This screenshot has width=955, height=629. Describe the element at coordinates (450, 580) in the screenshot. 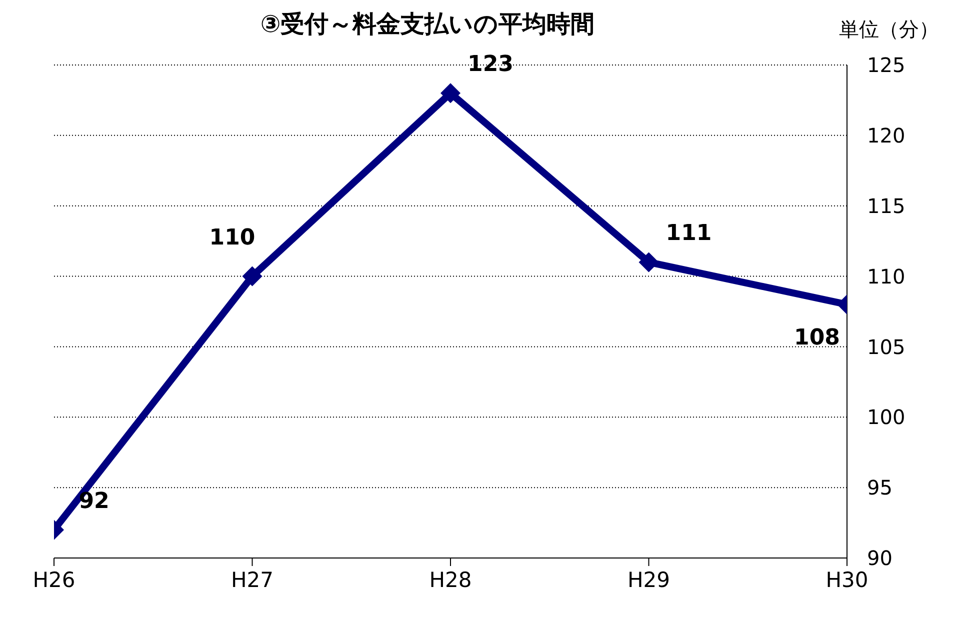

I see `x-tick-label: H28` at that location.